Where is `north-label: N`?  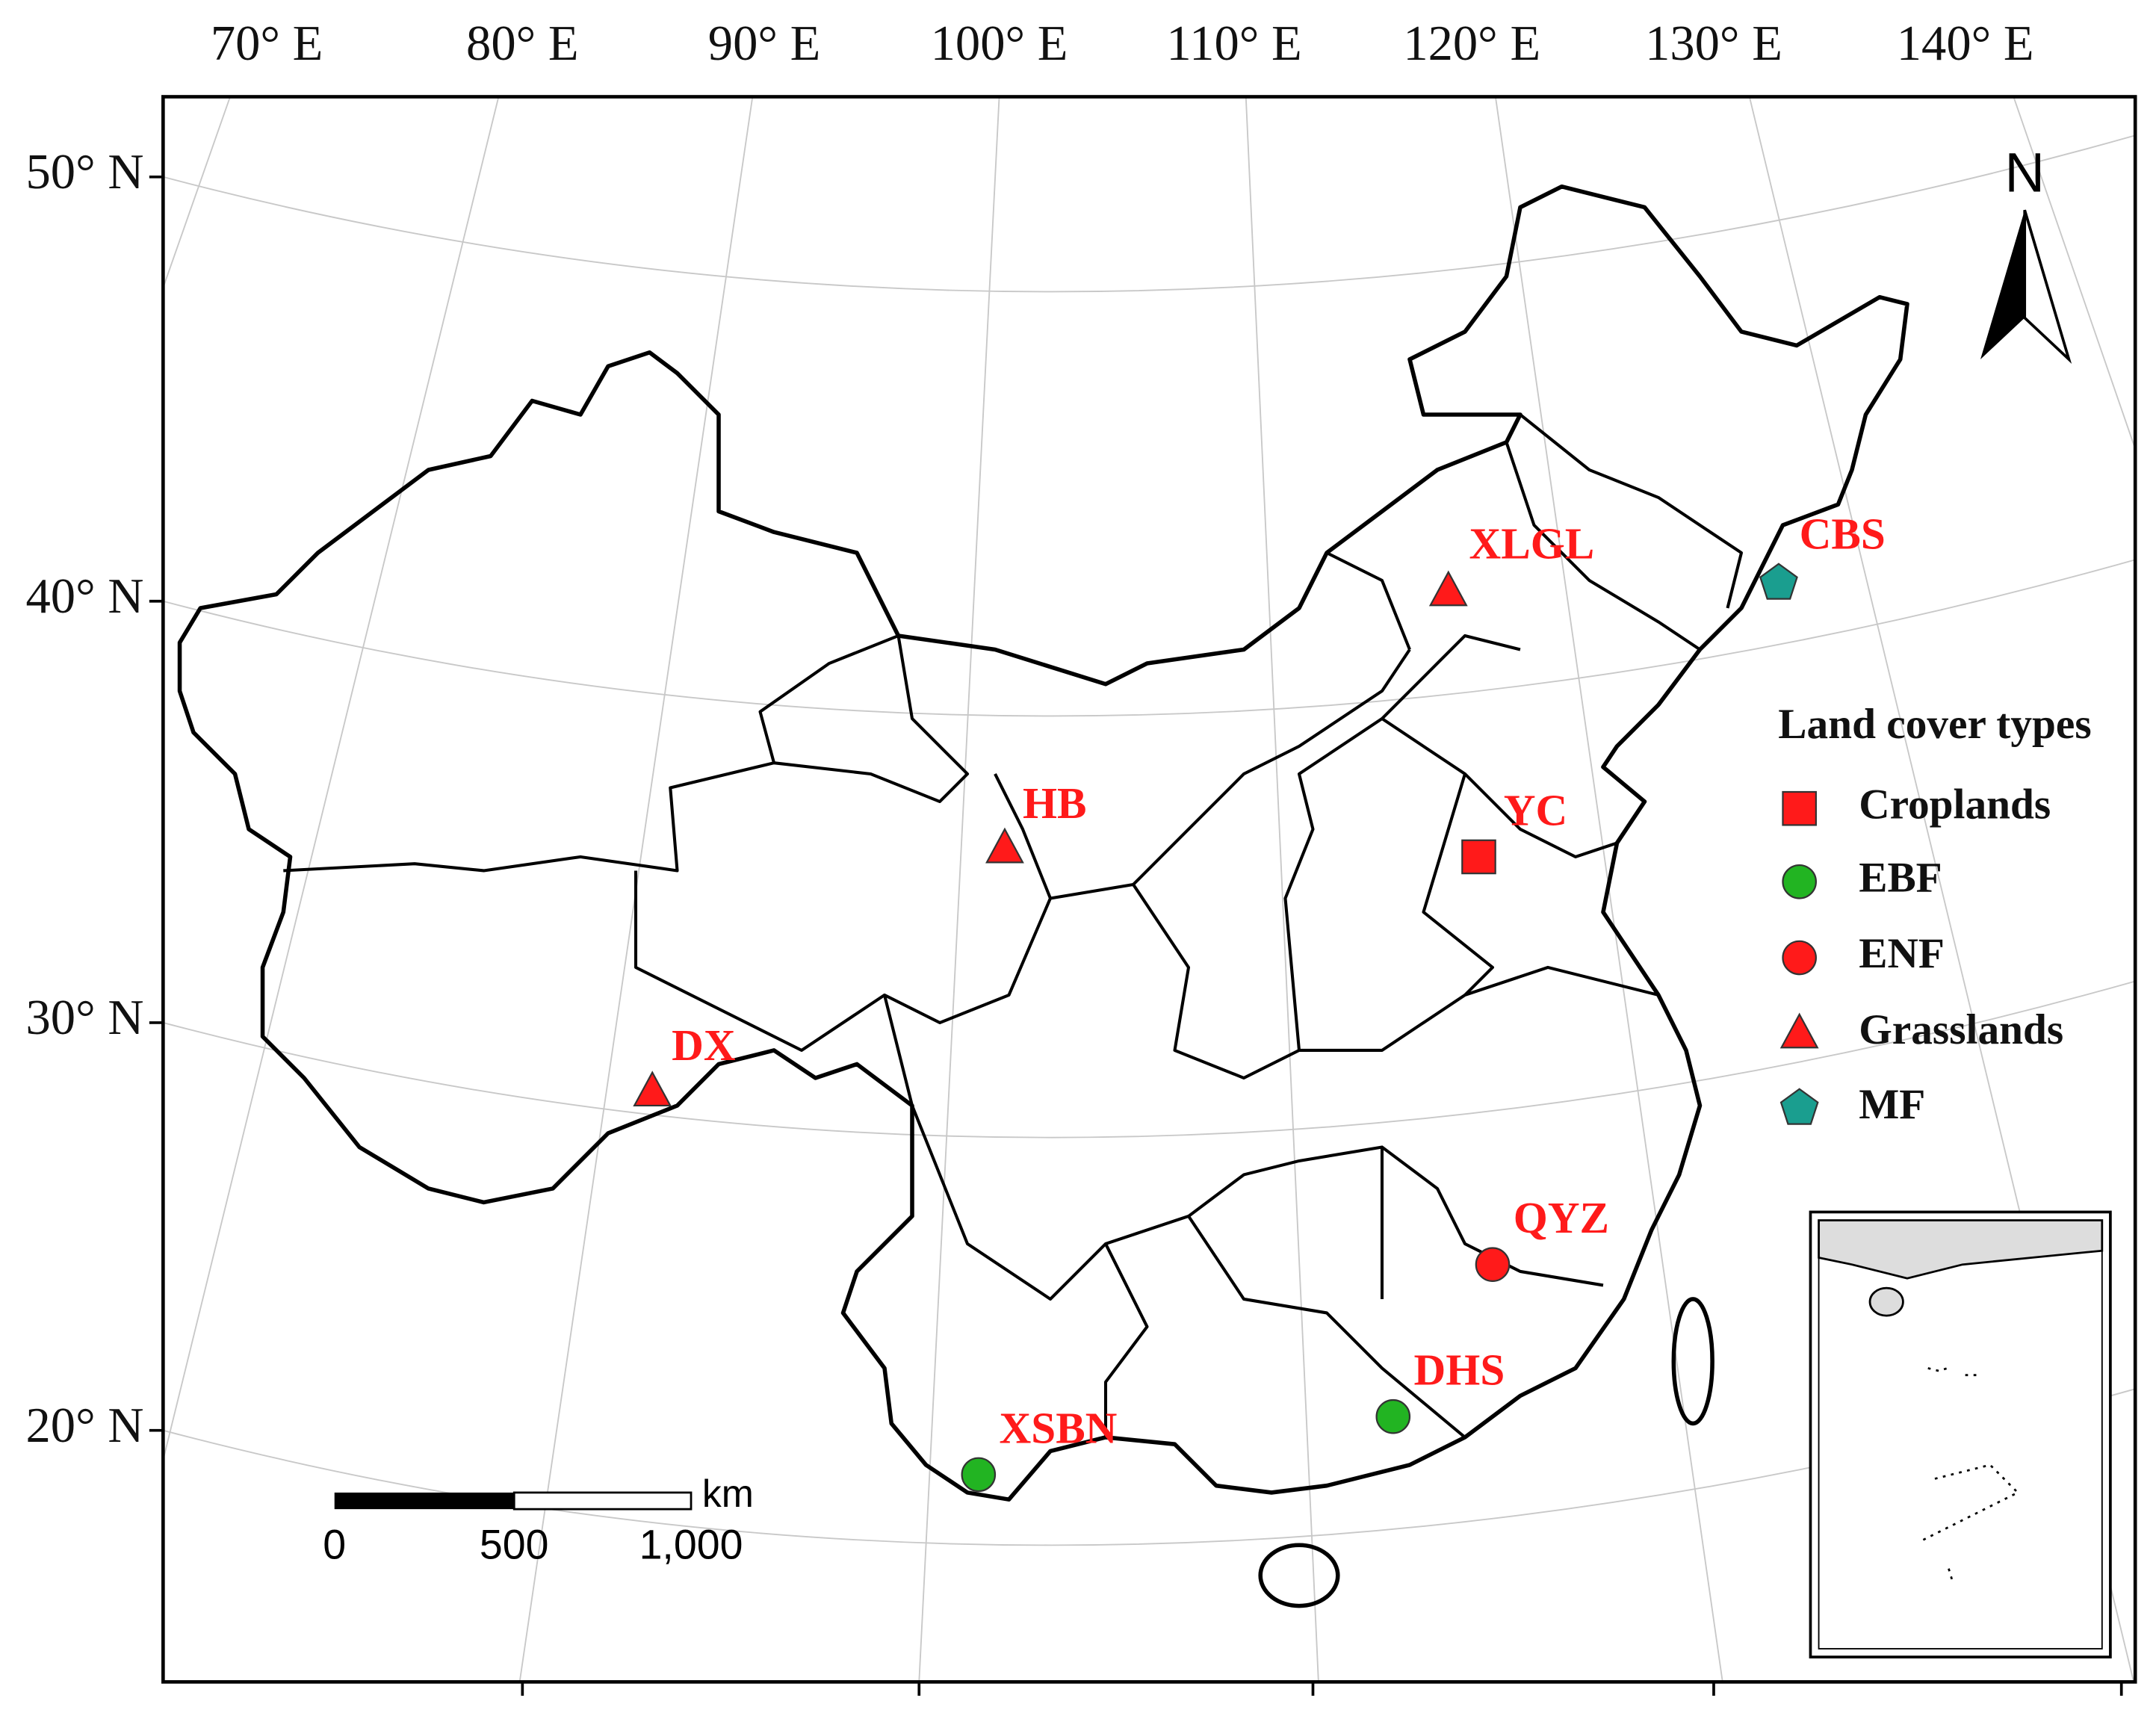 north-label: N is located at coordinates (2024, 172).